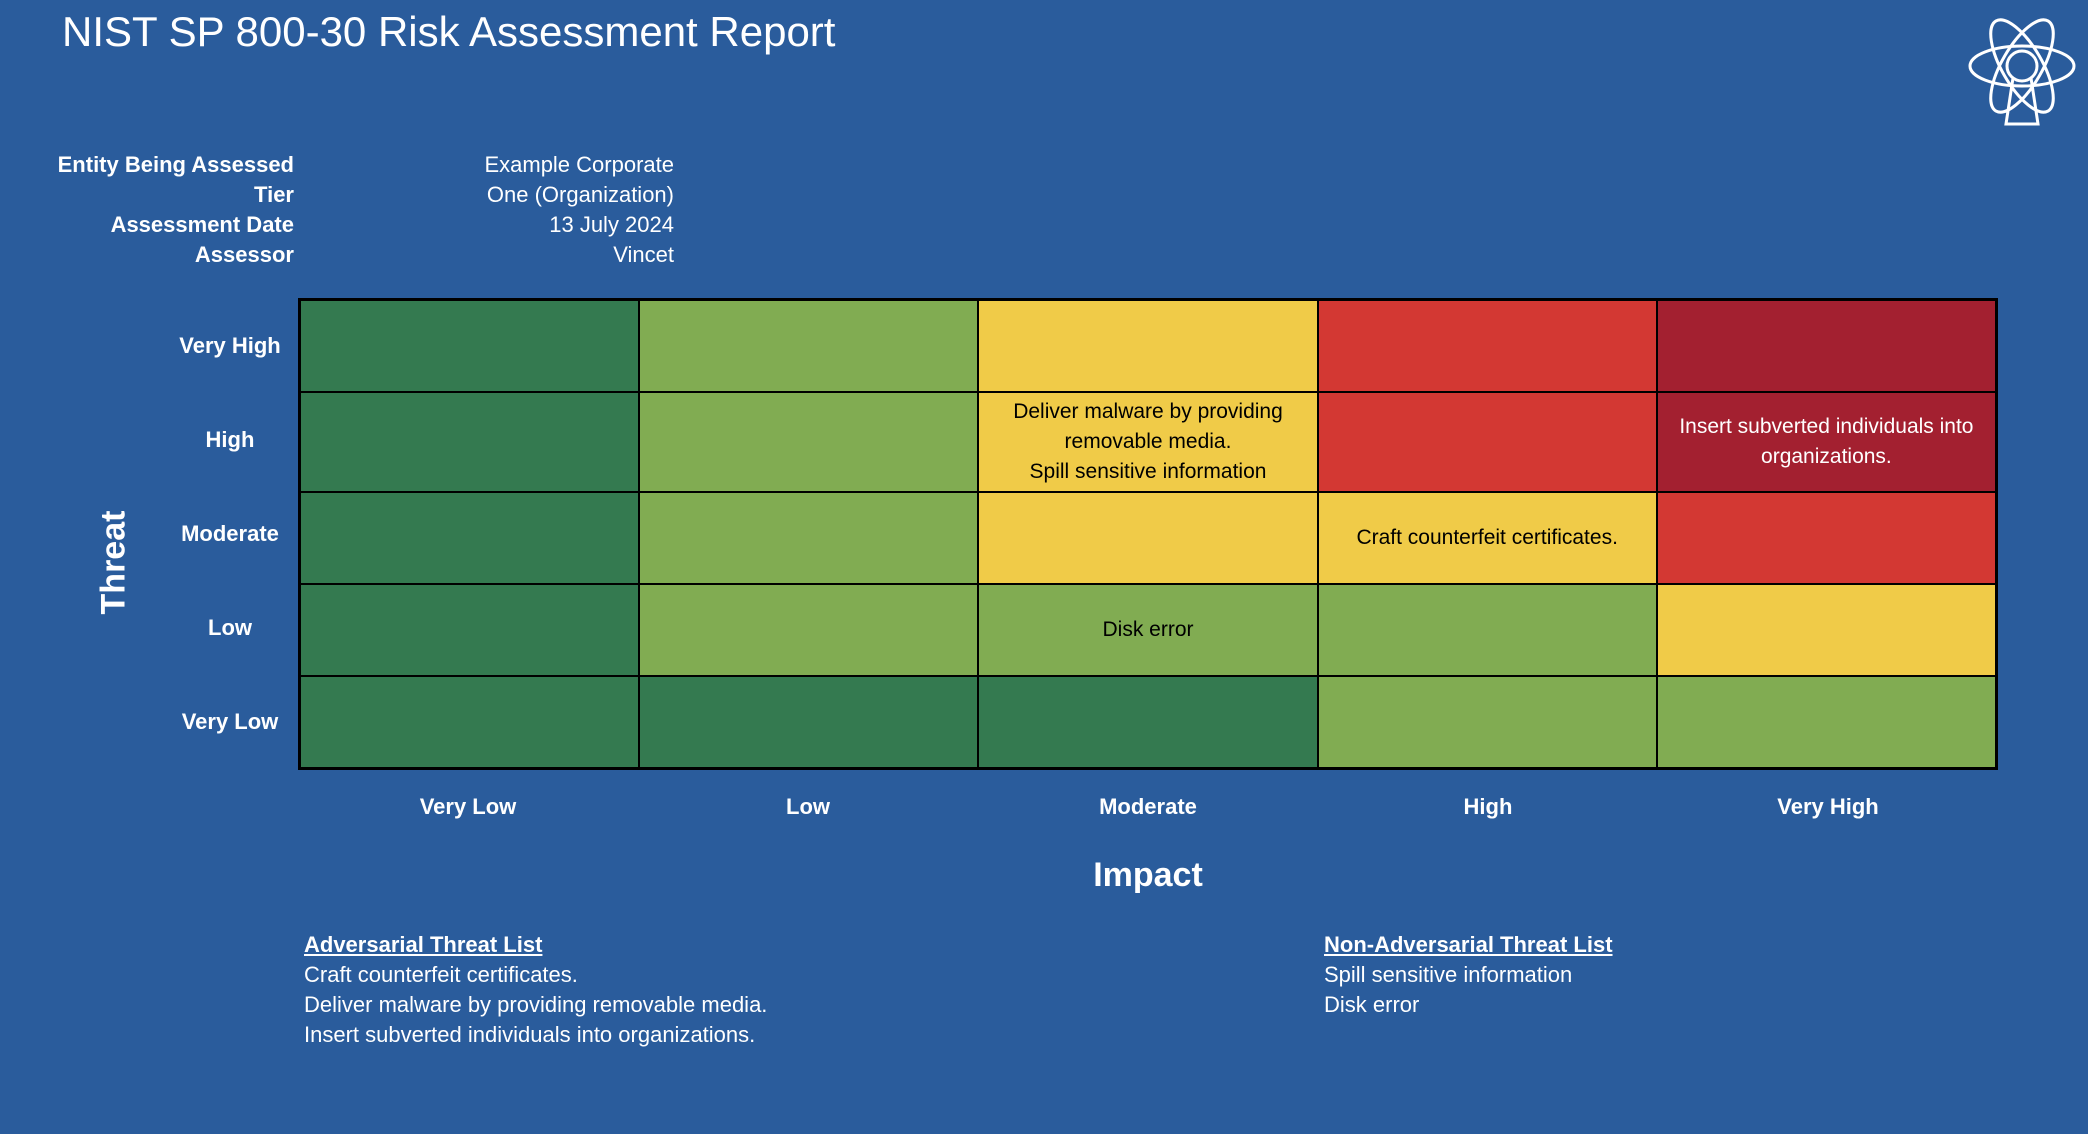 The height and width of the screenshot is (1134, 2088). What do you see at coordinates (579, 164) in the screenshot?
I see `entity-value: Example Corporate` at bounding box center [579, 164].